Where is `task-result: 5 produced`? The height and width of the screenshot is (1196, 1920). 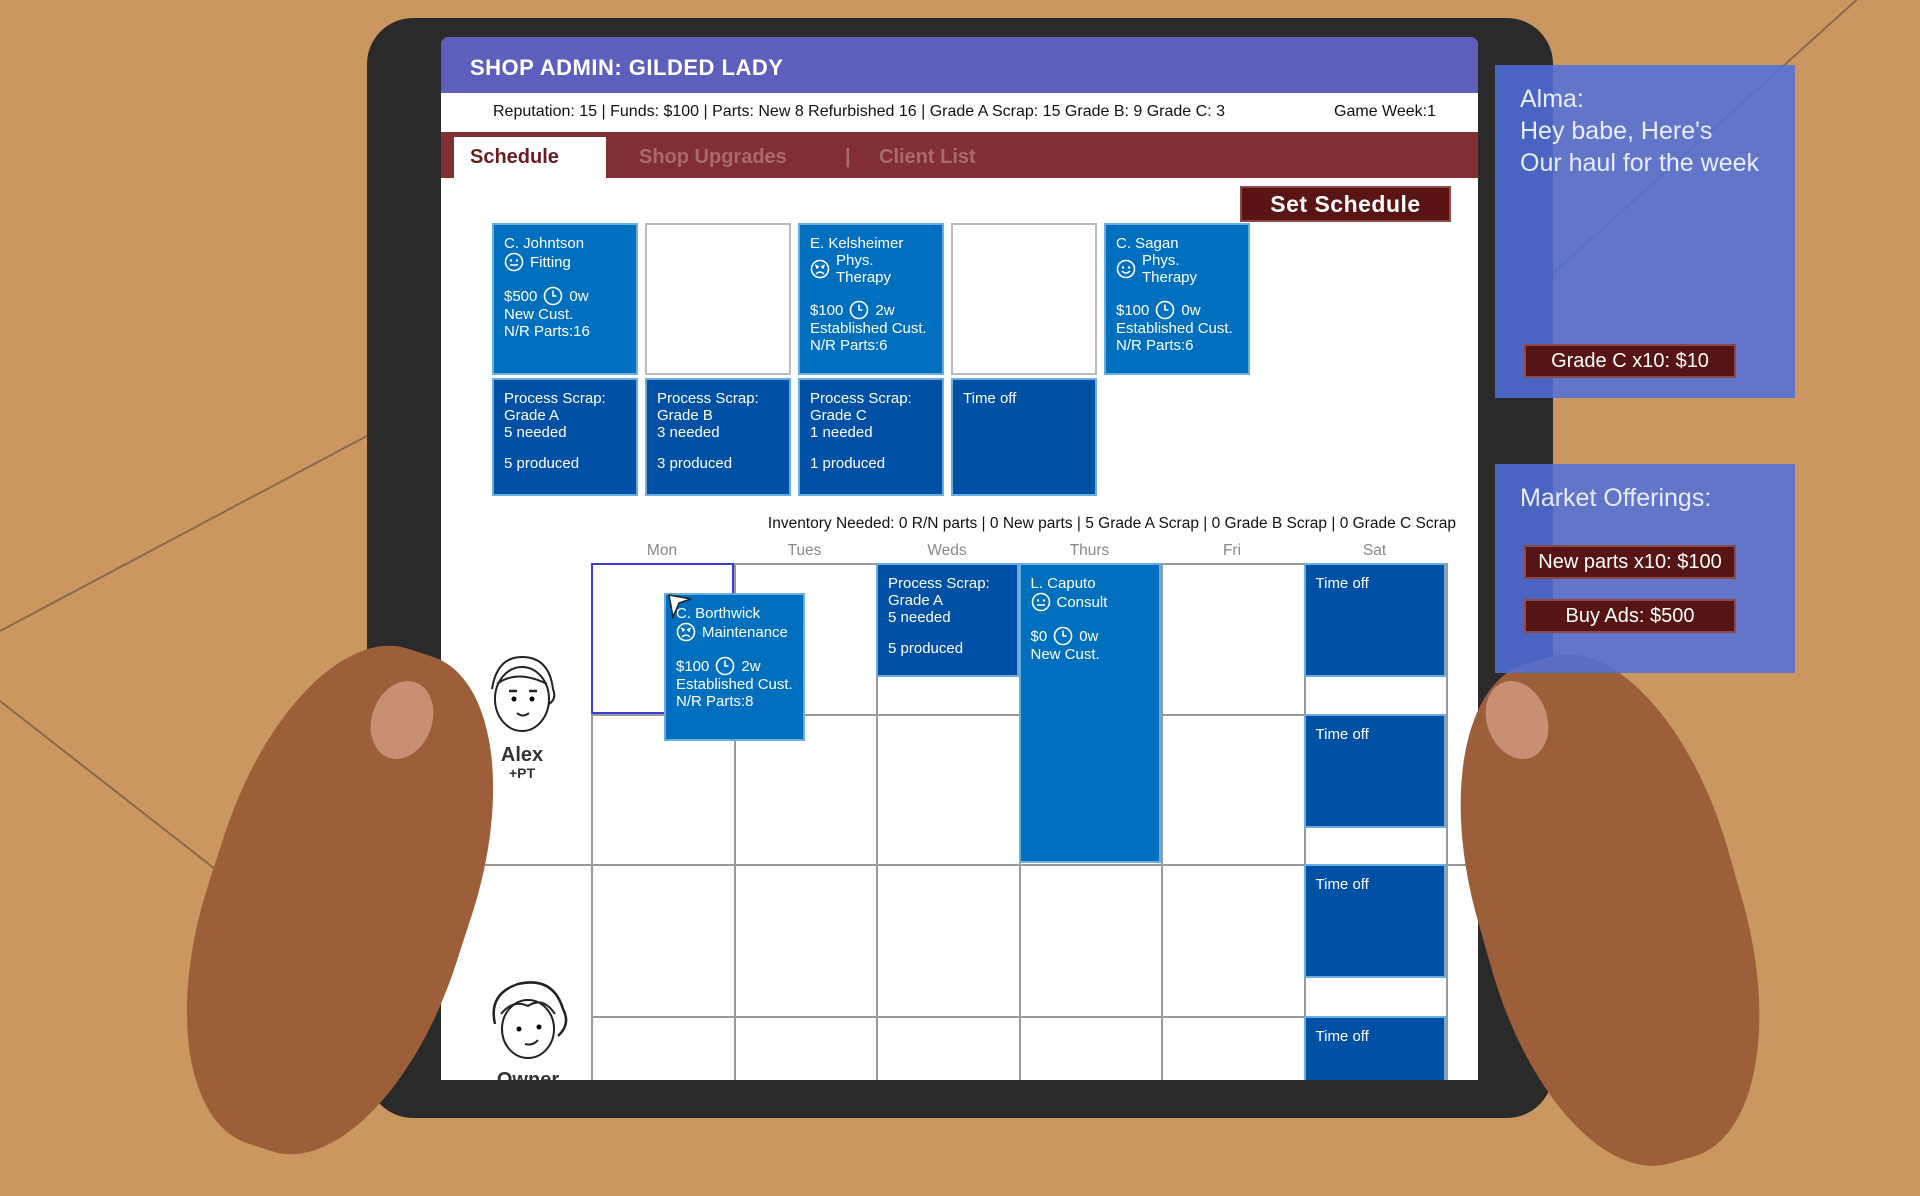 task-result: 5 produced is located at coordinates (926, 648).